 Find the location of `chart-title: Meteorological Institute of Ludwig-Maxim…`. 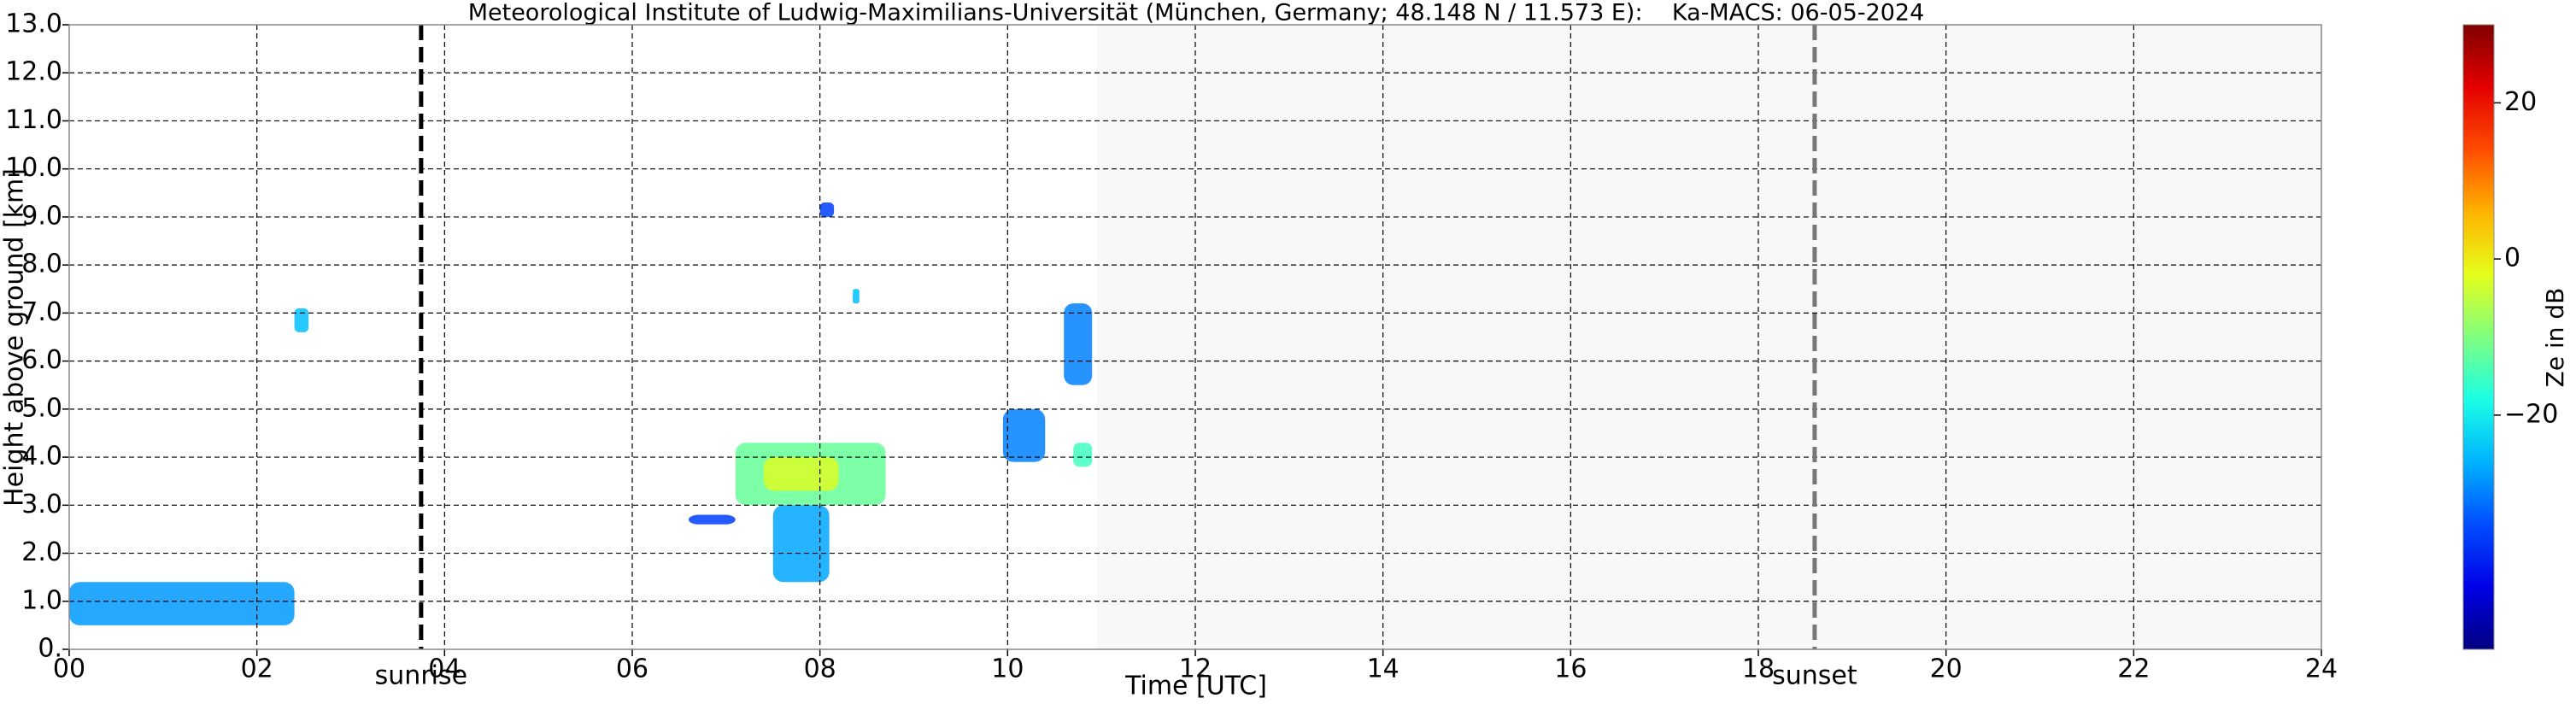

chart-title: Meteorological Institute of Ludwig-Maxim… is located at coordinates (1196, 13).